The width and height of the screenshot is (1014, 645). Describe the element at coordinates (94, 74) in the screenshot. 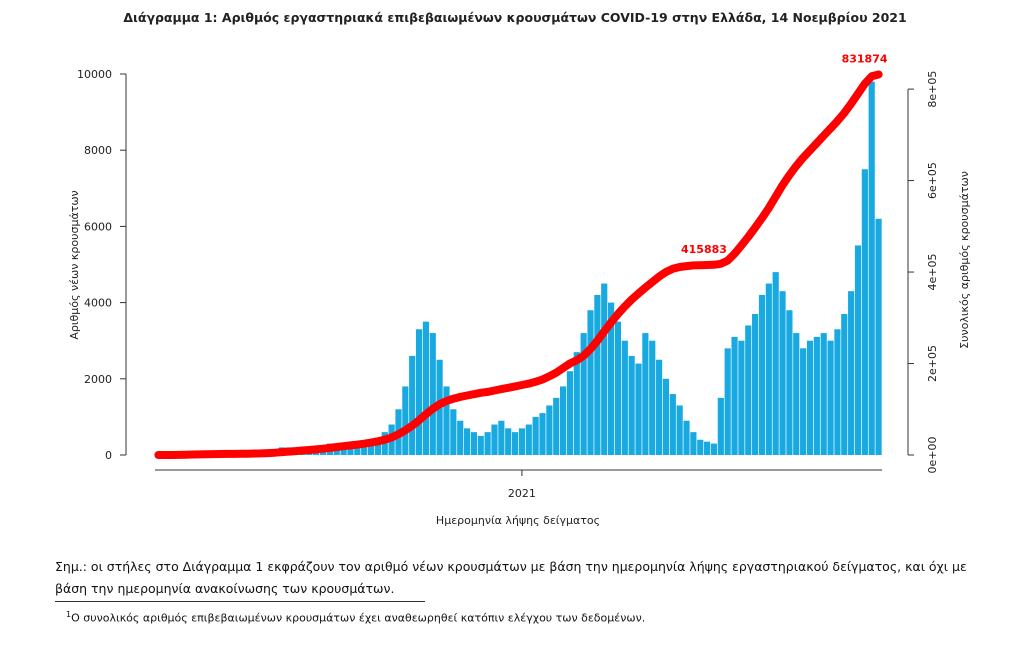

I see `y-tick-label: 10000` at that location.